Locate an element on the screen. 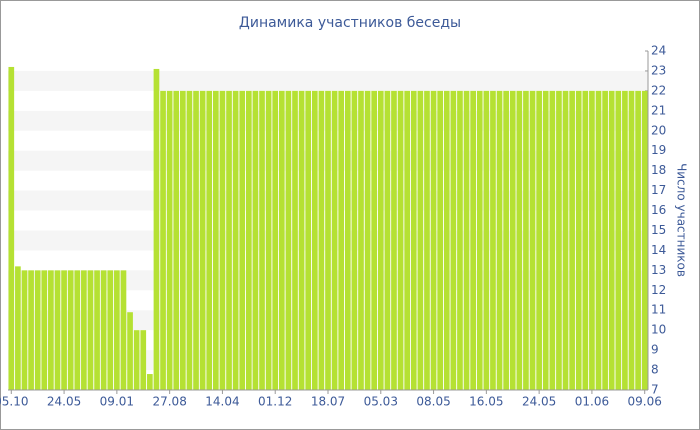 This screenshot has width=700, height=430. grid-band is located at coordinates (328, 80).